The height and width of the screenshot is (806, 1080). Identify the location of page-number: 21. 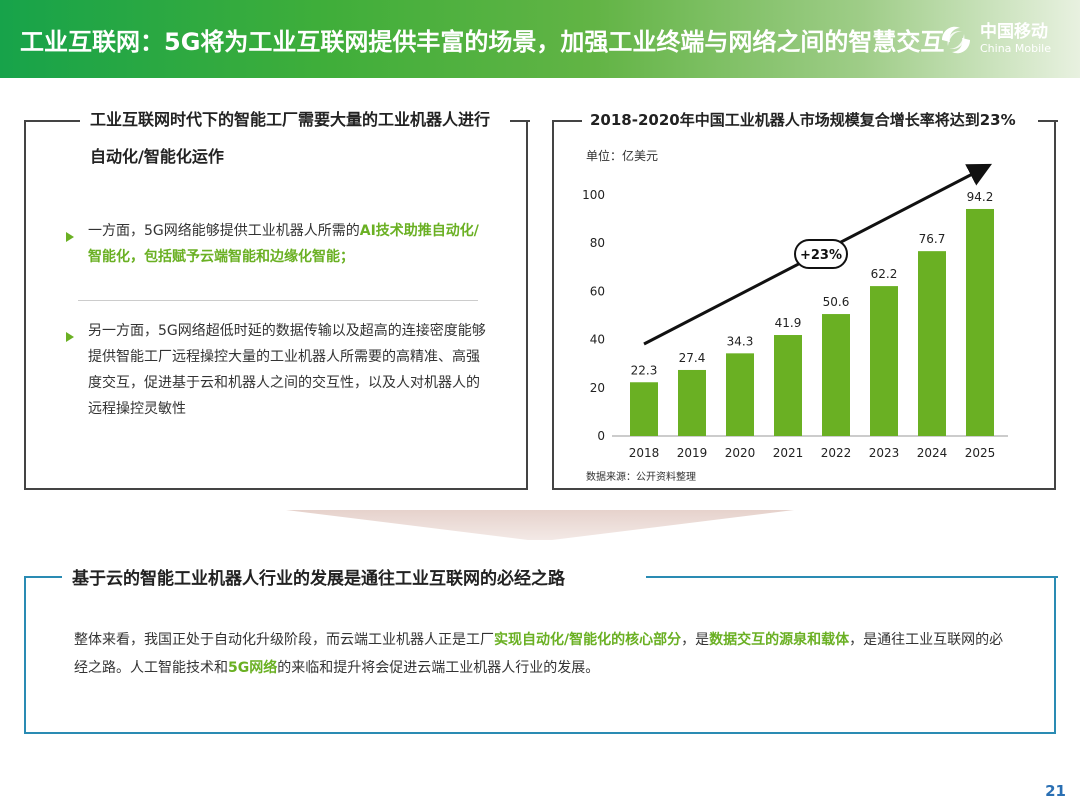
(1055, 791).